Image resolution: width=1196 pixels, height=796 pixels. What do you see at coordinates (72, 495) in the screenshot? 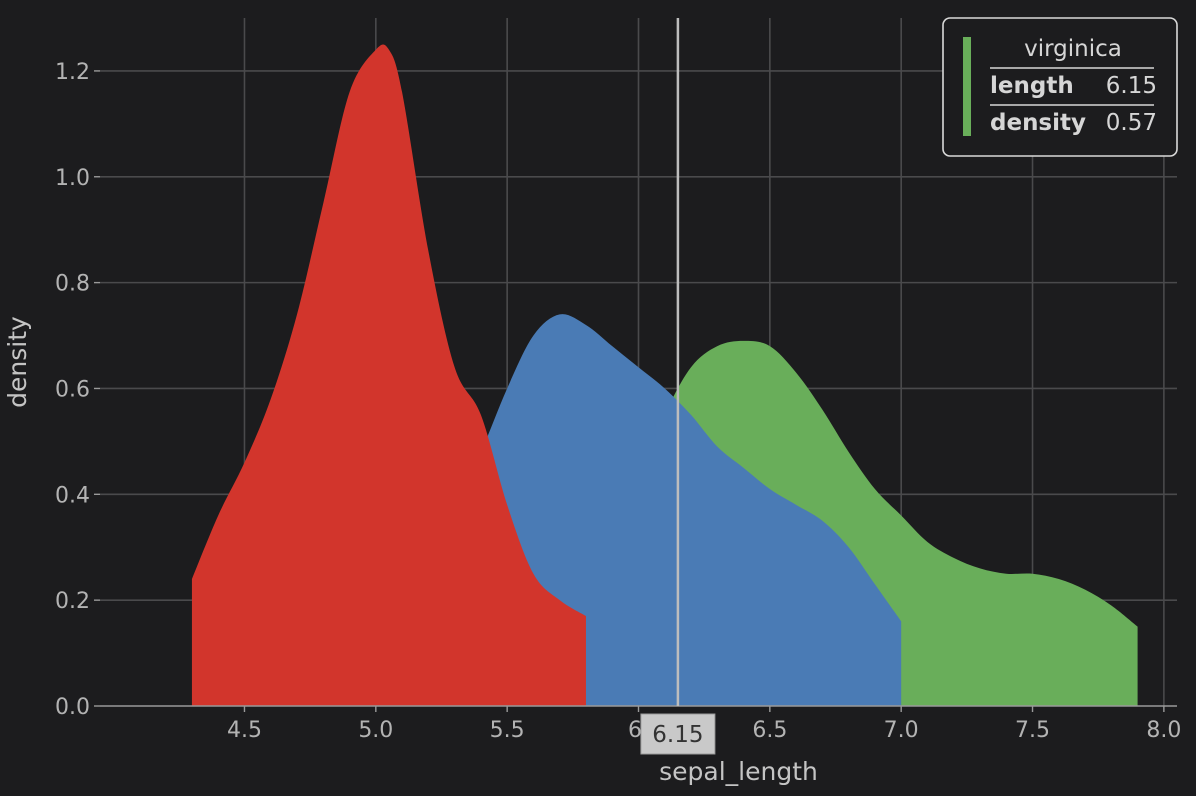
I see `y-tick-label: 0.4` at bounding box center [72, 495].